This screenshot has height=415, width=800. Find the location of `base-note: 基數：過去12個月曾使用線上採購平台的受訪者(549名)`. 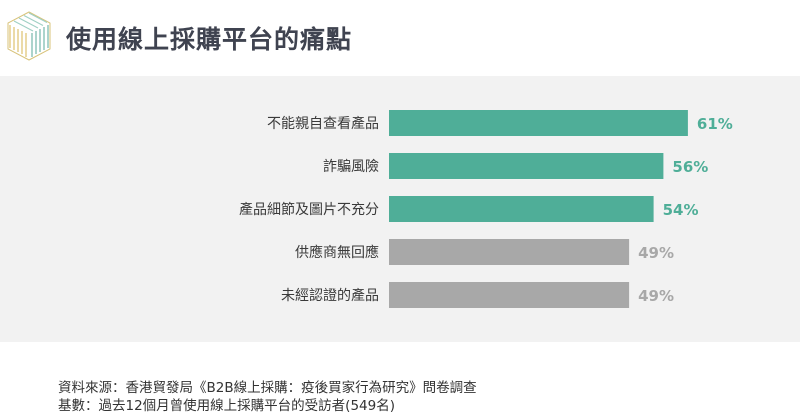

base-note: 基數：過去12個月曾使用線上採購平台的受訪者(549名) is located at coordinates (226, 406).